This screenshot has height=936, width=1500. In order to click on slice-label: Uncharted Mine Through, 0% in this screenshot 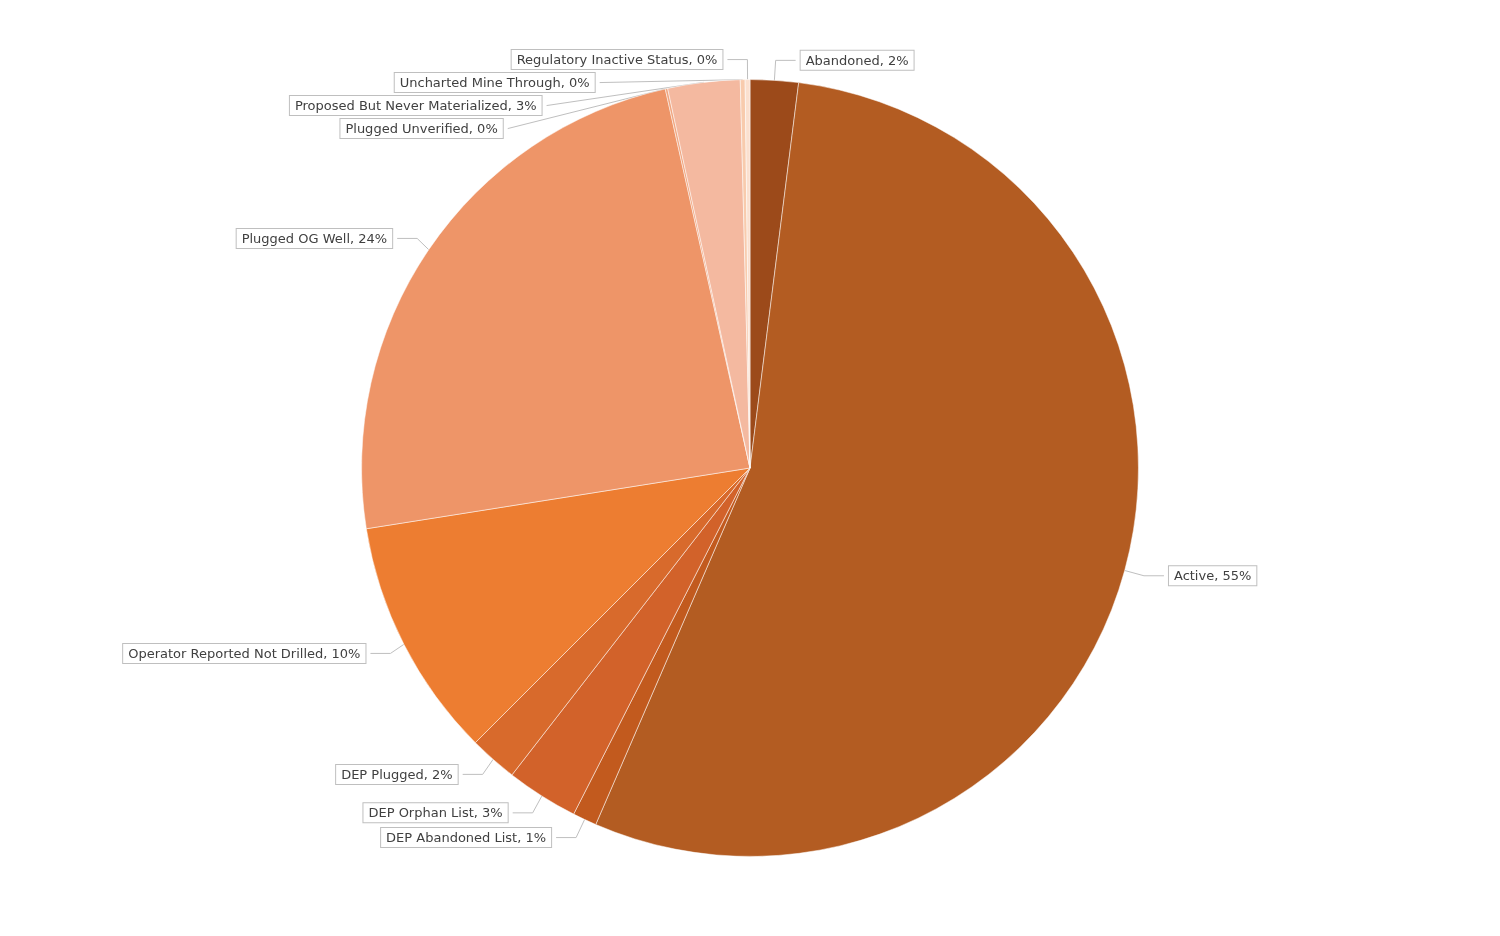, I will do `click(494, 83)`.